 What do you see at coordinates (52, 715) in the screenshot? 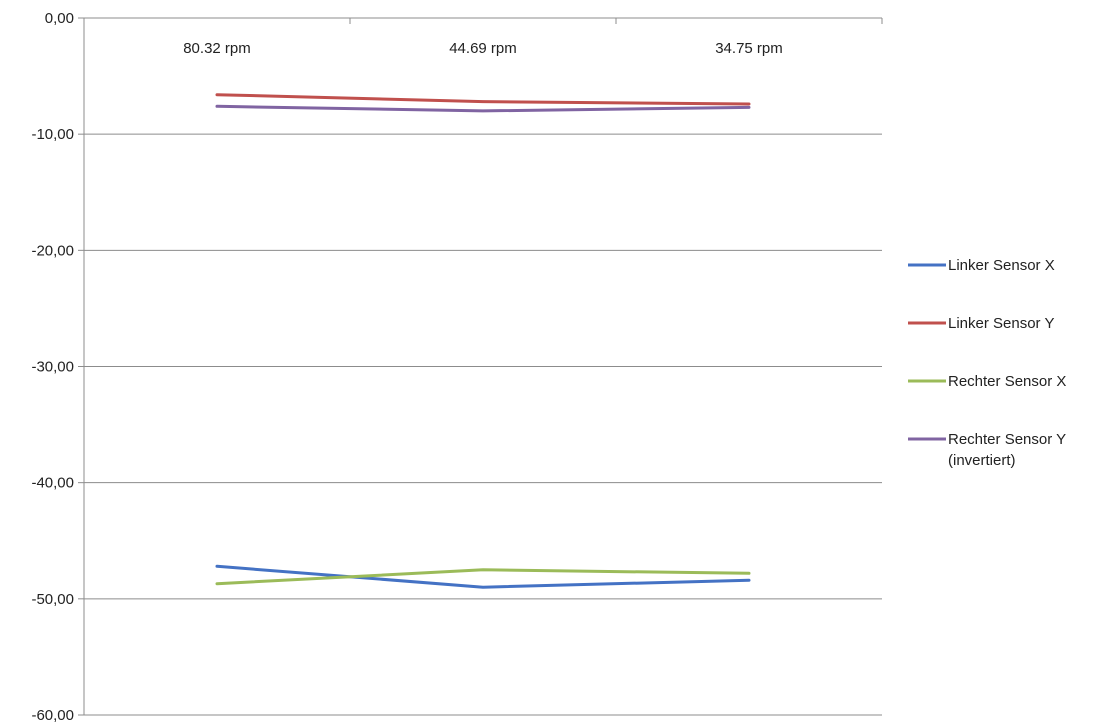
I see `y-tick-label: -60,00` at bounding box center [52, 715].